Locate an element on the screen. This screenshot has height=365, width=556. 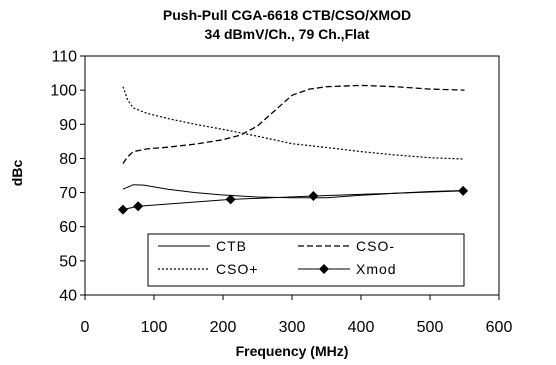
x-tick-label: 100 is located at coordinates (154, 327).